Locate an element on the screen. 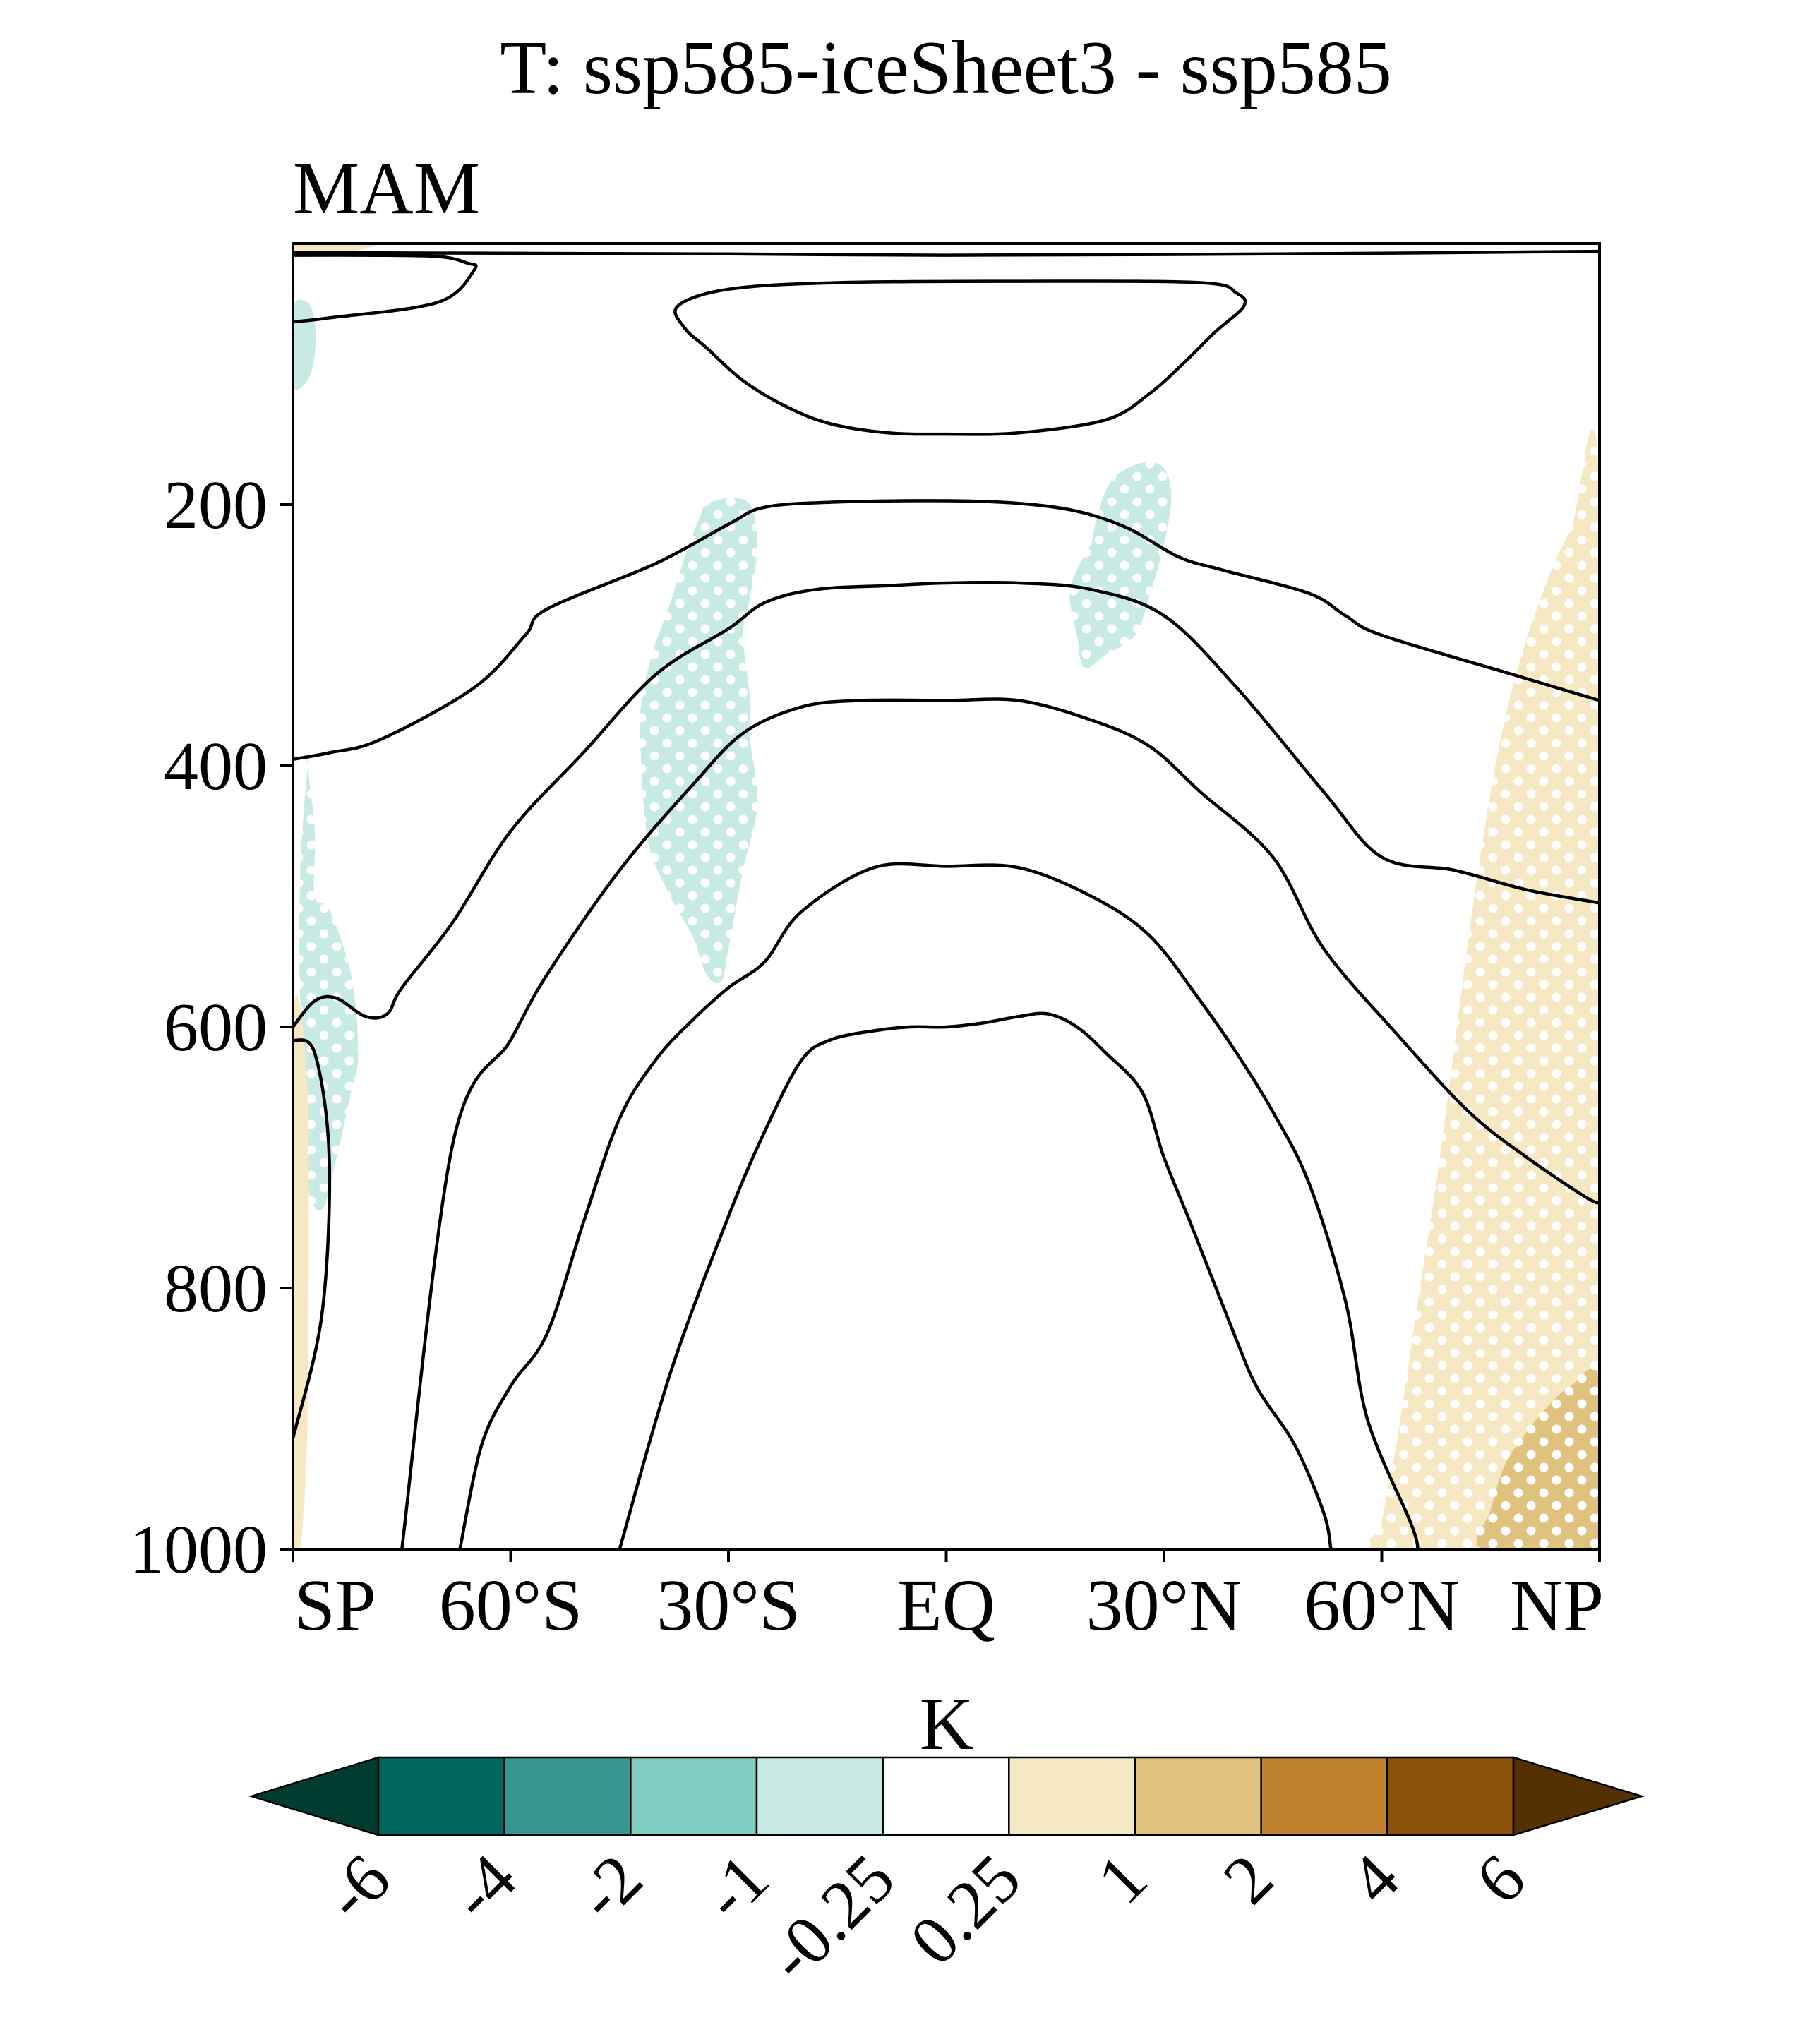 The width and height of the screenshot is (1800, 2044). x-tick-label: 60°N is located at coordinates (1382, 1605).